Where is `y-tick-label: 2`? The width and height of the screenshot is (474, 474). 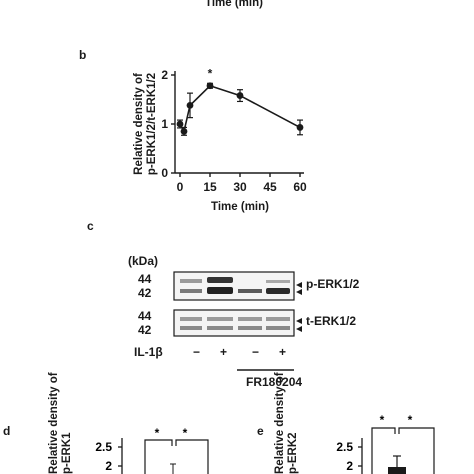
y-tick-label: 2 is located at coordinates (164, 75).